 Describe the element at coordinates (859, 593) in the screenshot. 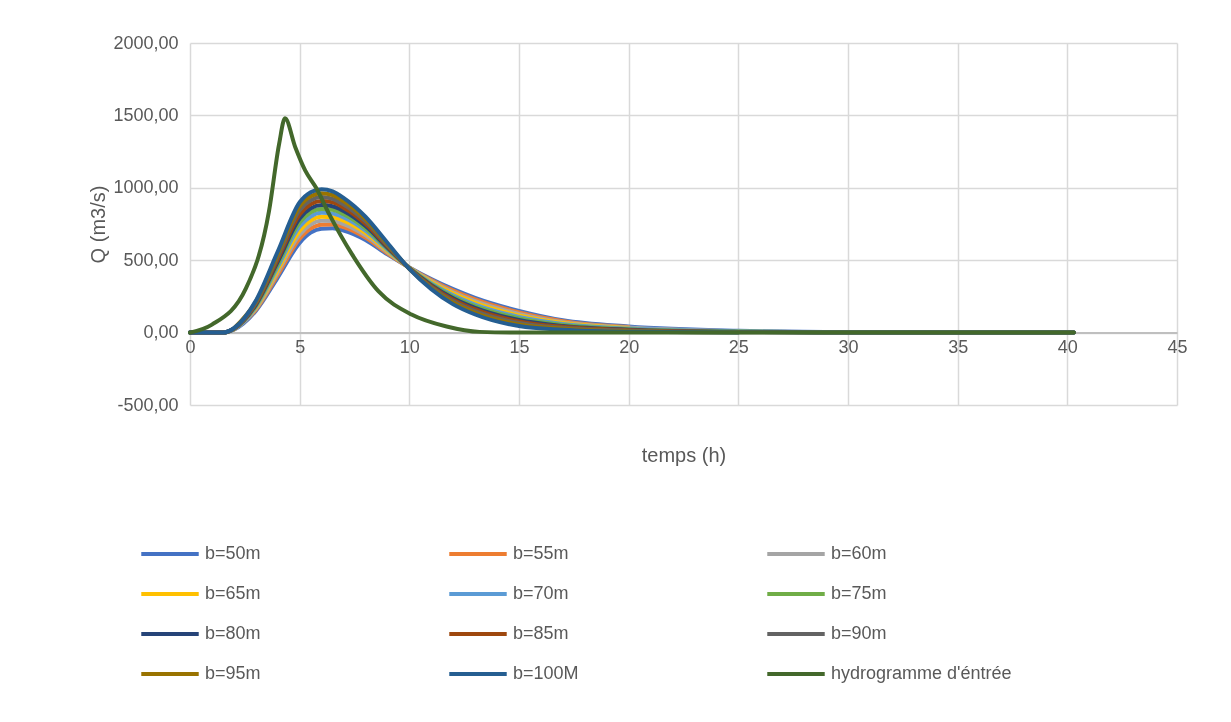

I see `legend-label: b=75m` at that location.